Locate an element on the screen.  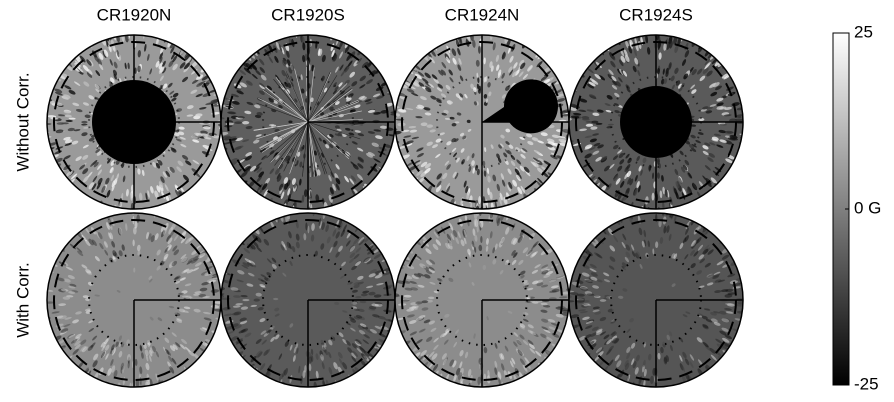
center-ray is located at coordinates (311, 149).